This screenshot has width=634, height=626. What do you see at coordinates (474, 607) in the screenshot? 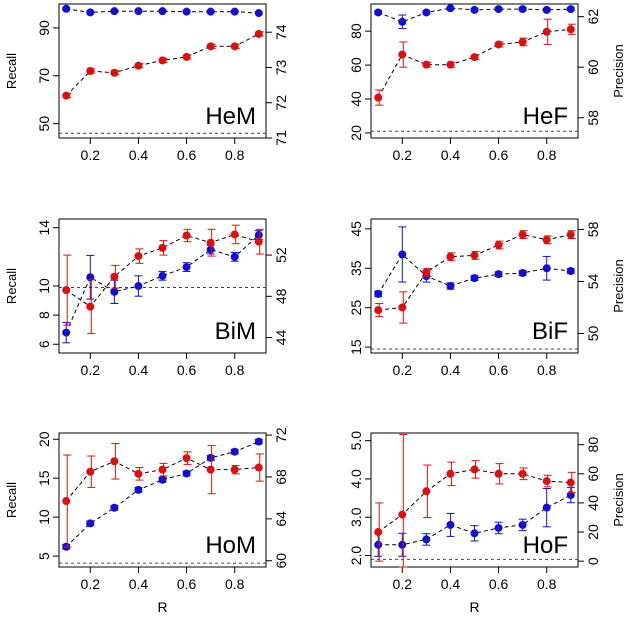
I see `x-axis-label: R` at bounding box center [474, 607].